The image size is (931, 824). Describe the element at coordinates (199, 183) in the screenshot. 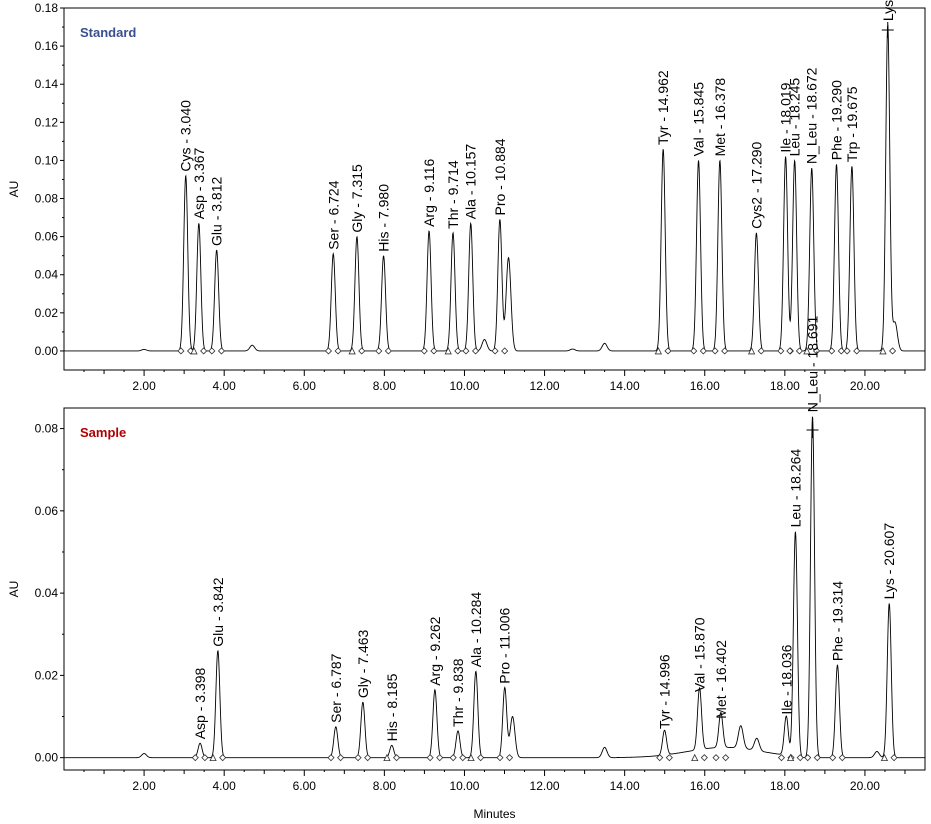

I see `peak-label: Asp - 3.367` at that location.